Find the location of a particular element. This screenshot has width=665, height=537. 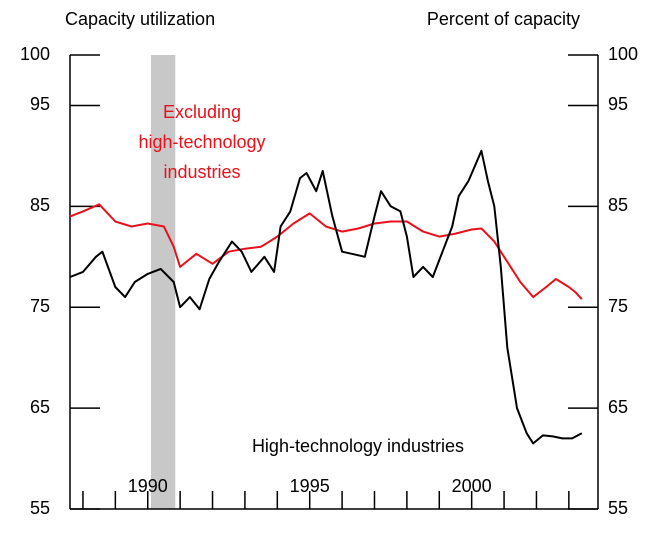

x-tick-label: 1990 is located at coordinates (148, 486).